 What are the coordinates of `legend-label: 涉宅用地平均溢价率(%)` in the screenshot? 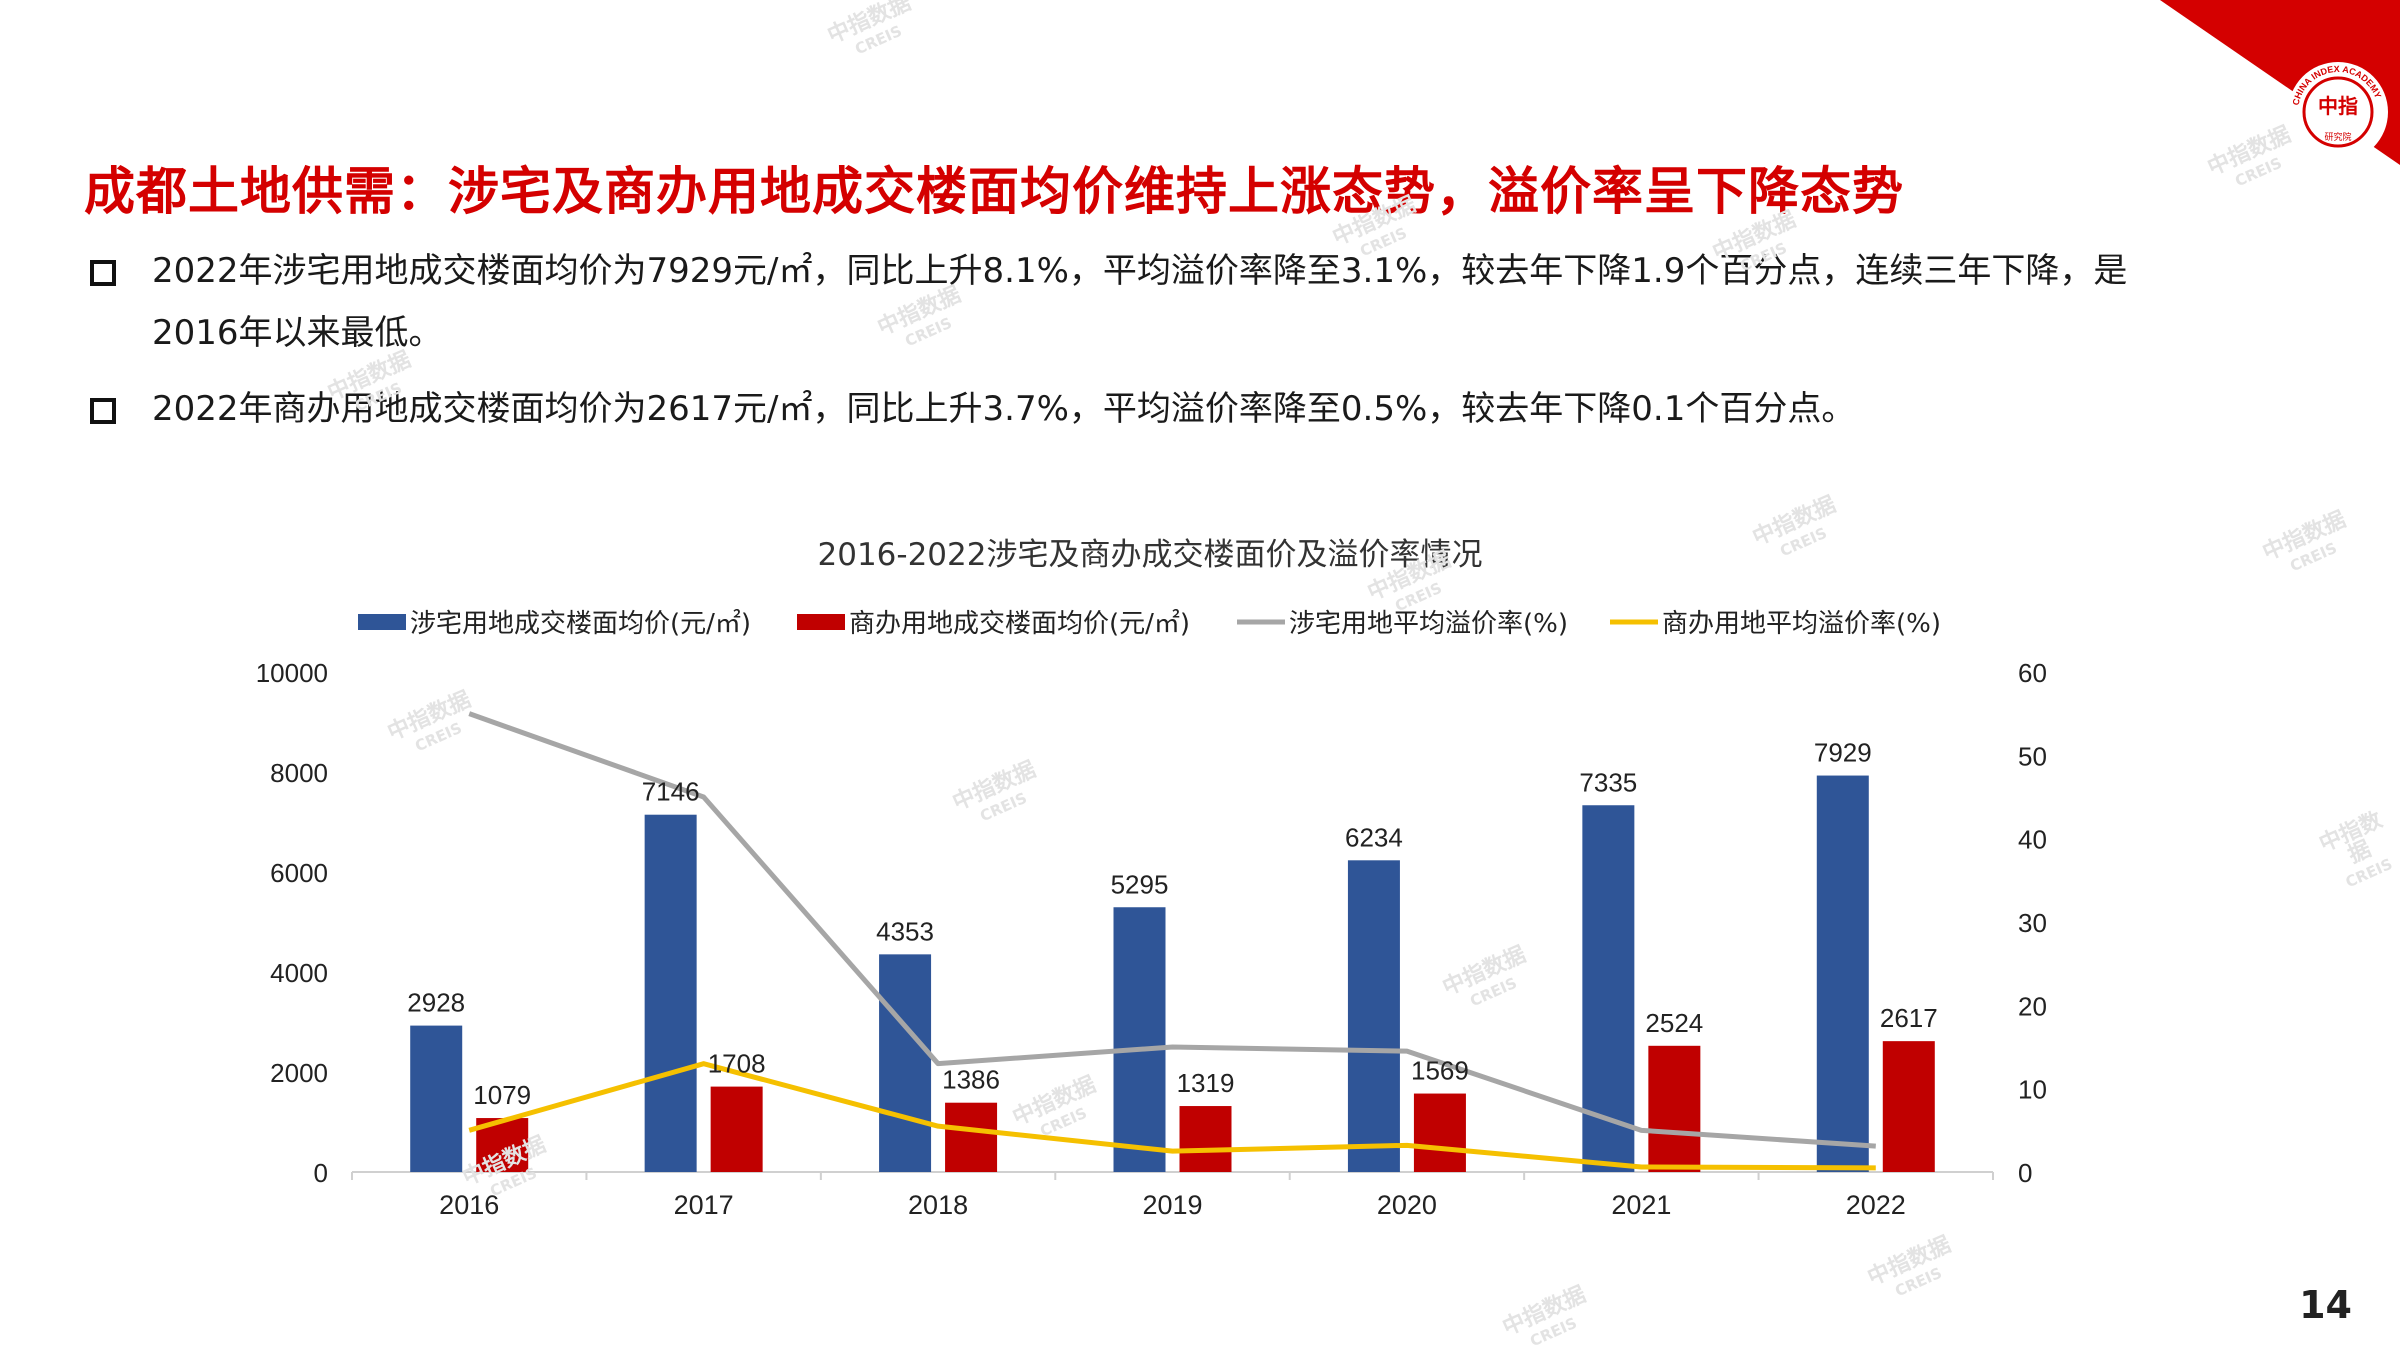 It's located at (1428, 624).